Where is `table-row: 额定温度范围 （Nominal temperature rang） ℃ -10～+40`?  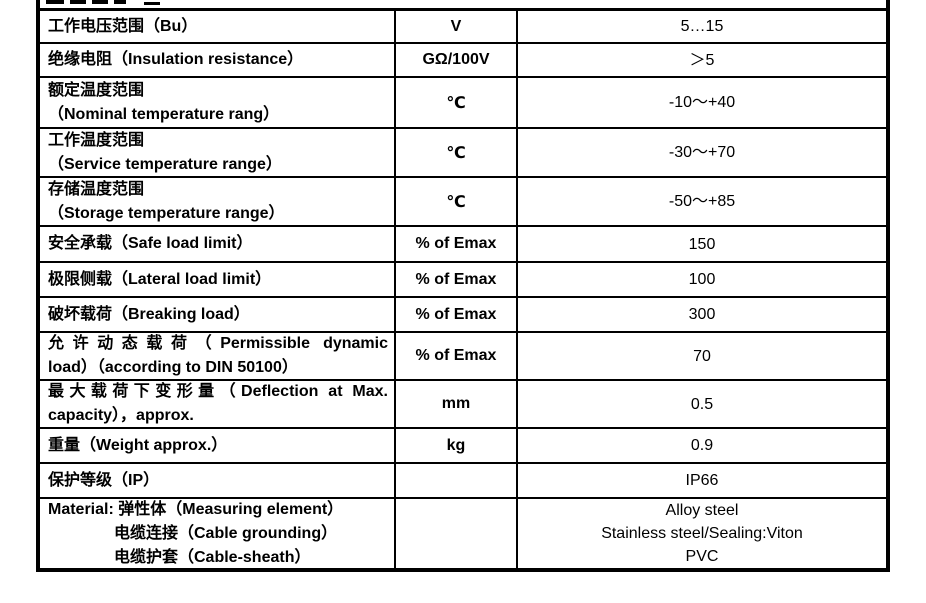 table-row: 额定温度范围 （Nominal temperature rang） ℃ -10～+40 is located at coordinates (463, 103).